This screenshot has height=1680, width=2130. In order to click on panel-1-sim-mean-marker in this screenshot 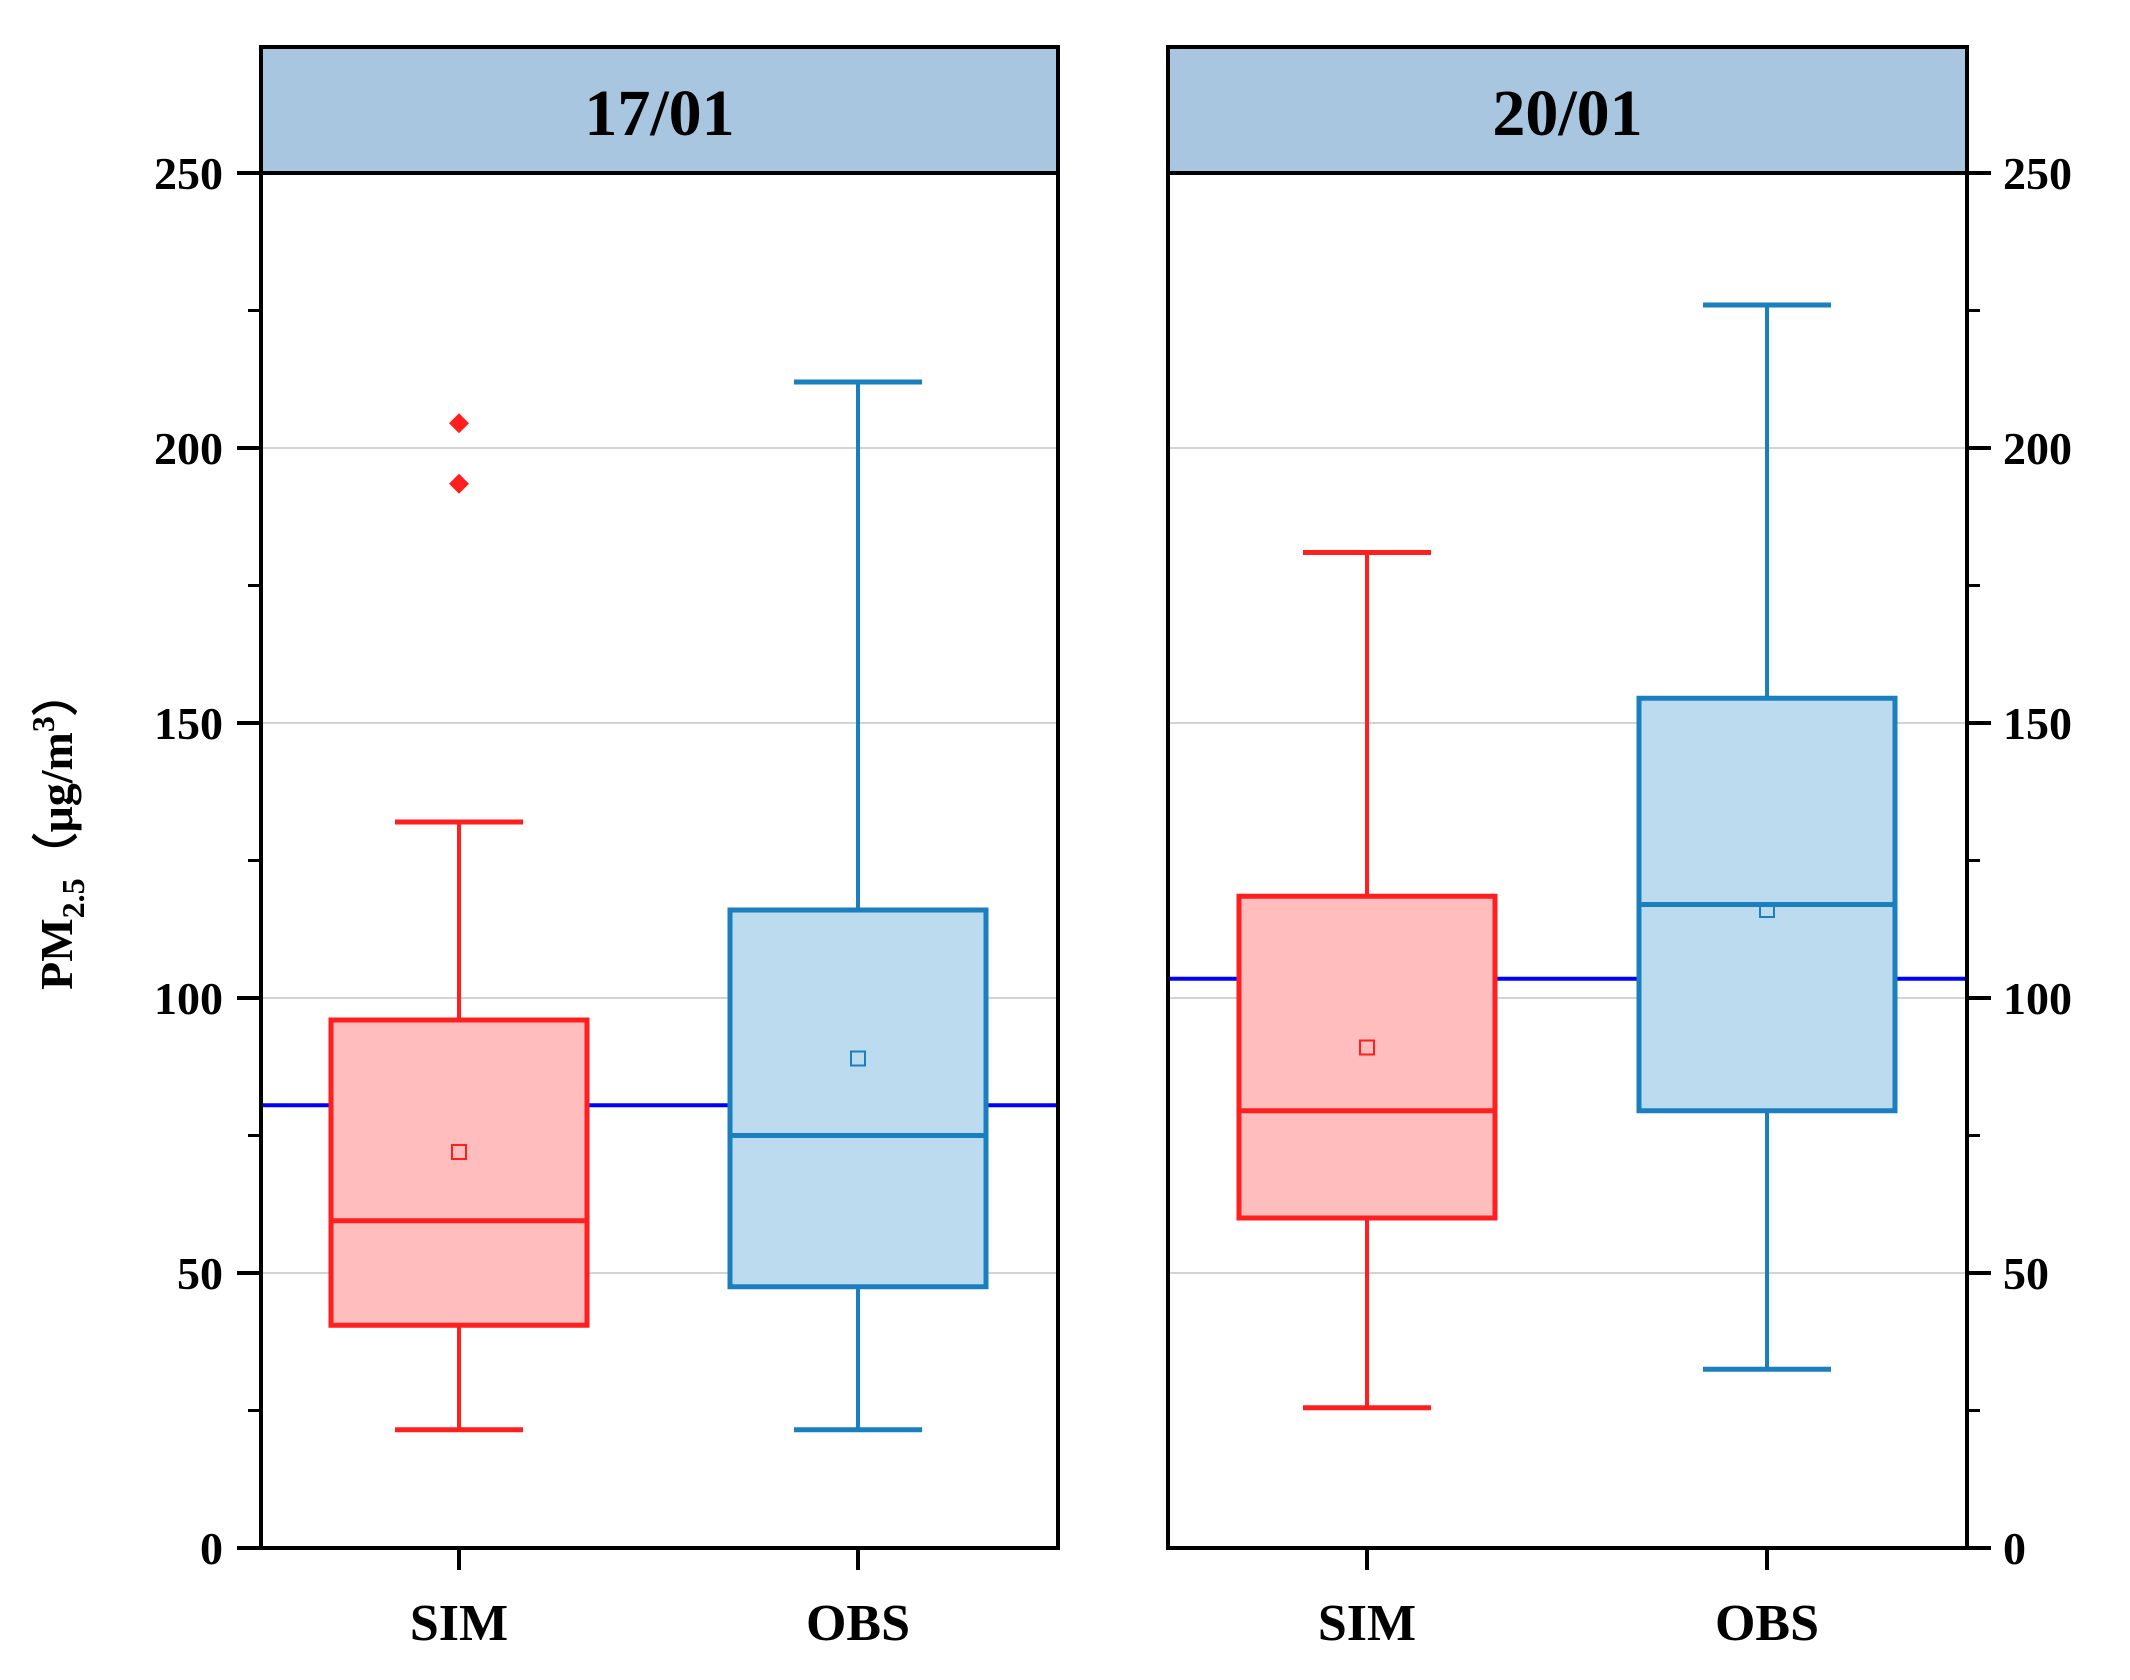, I will do `click(1367, 1047)`.